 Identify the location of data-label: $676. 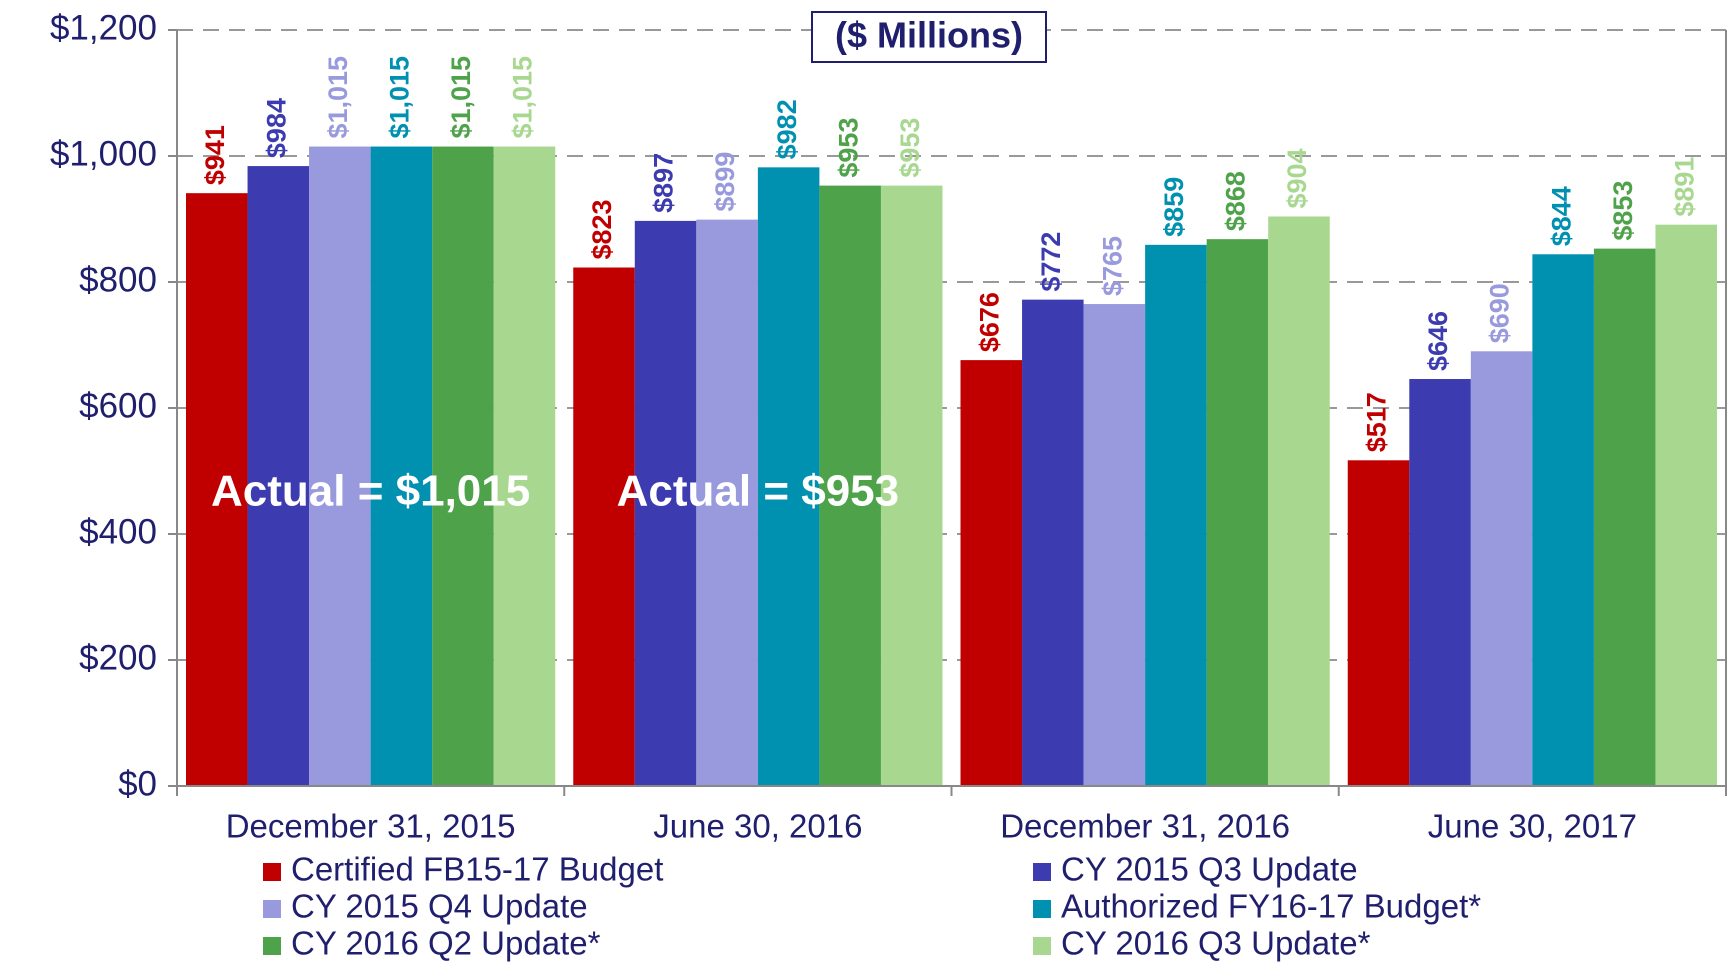
(989, 322).